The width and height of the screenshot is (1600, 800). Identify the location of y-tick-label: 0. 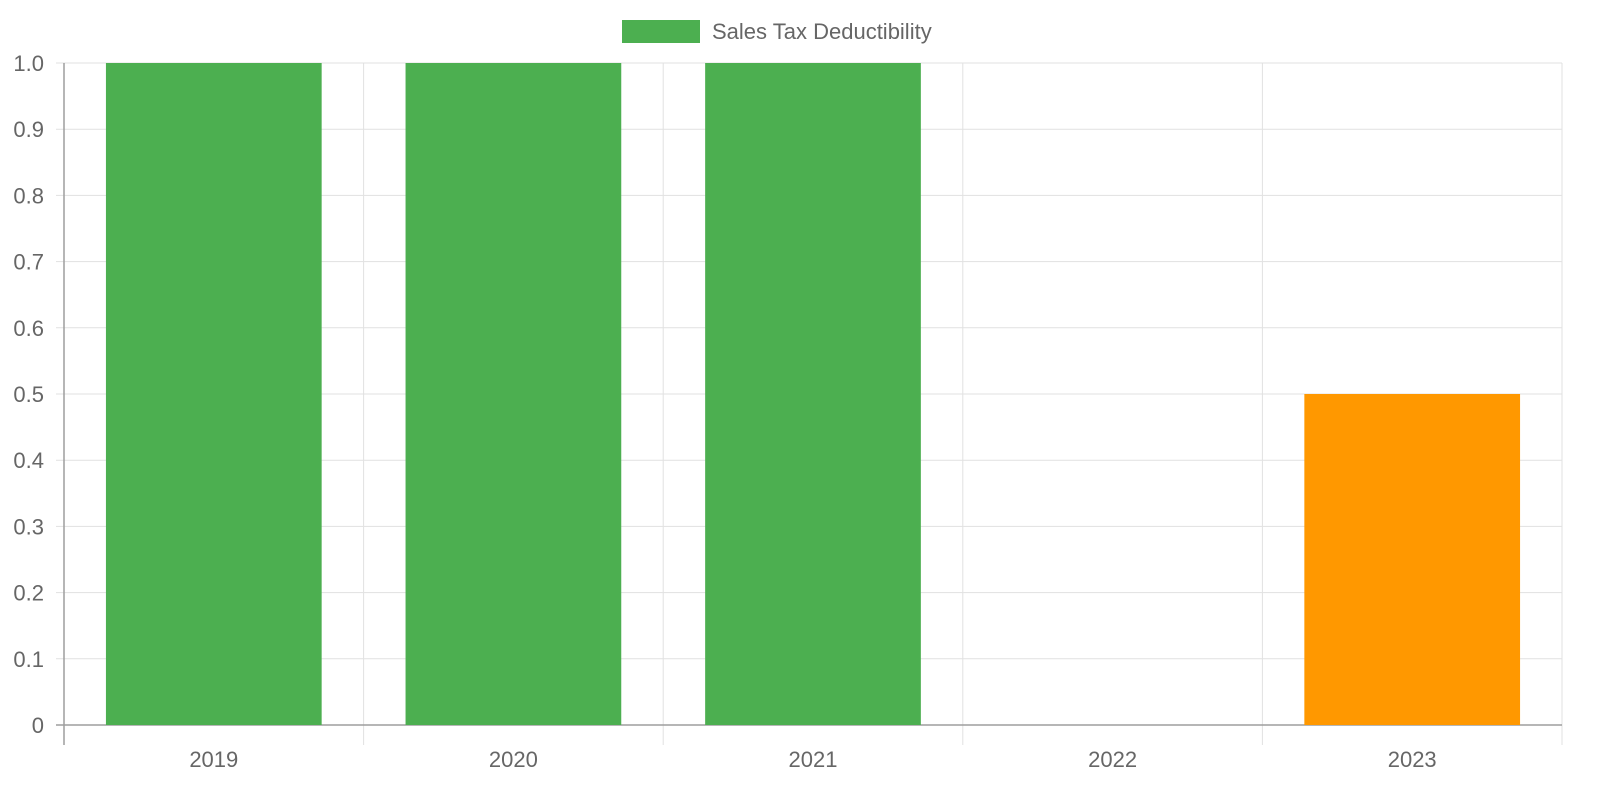
(38, 725).